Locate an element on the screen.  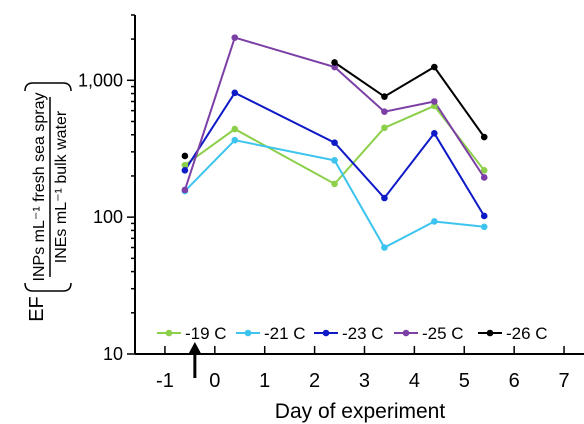
y-tick-label: 100 is located at coordinates (108, 217).